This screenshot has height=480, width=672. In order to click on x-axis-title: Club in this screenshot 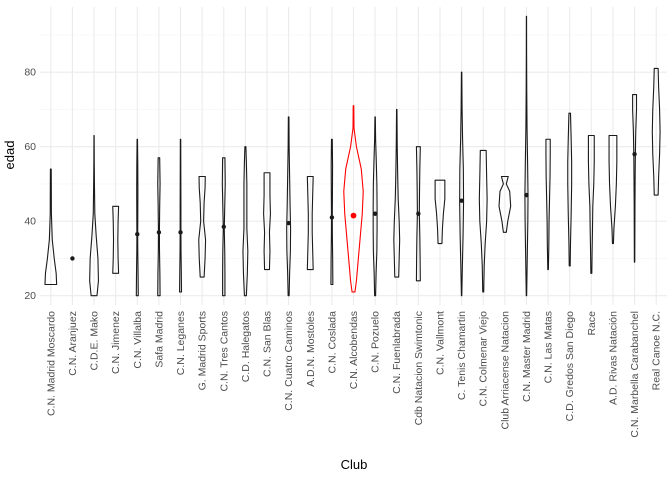, I will do `click(354, 464)`.